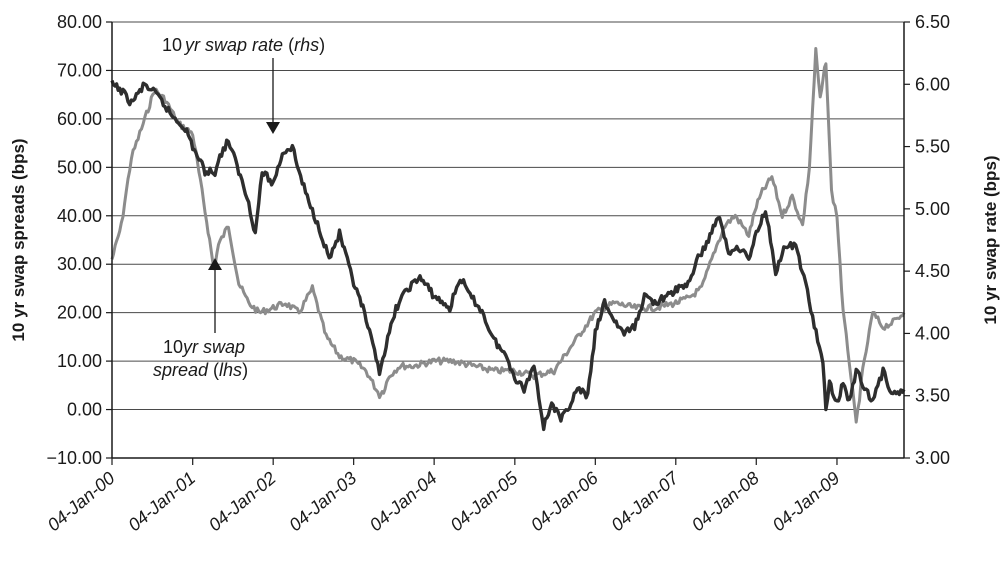  I want to click on rate-annotation-prefix: 10, so click(172, 45).